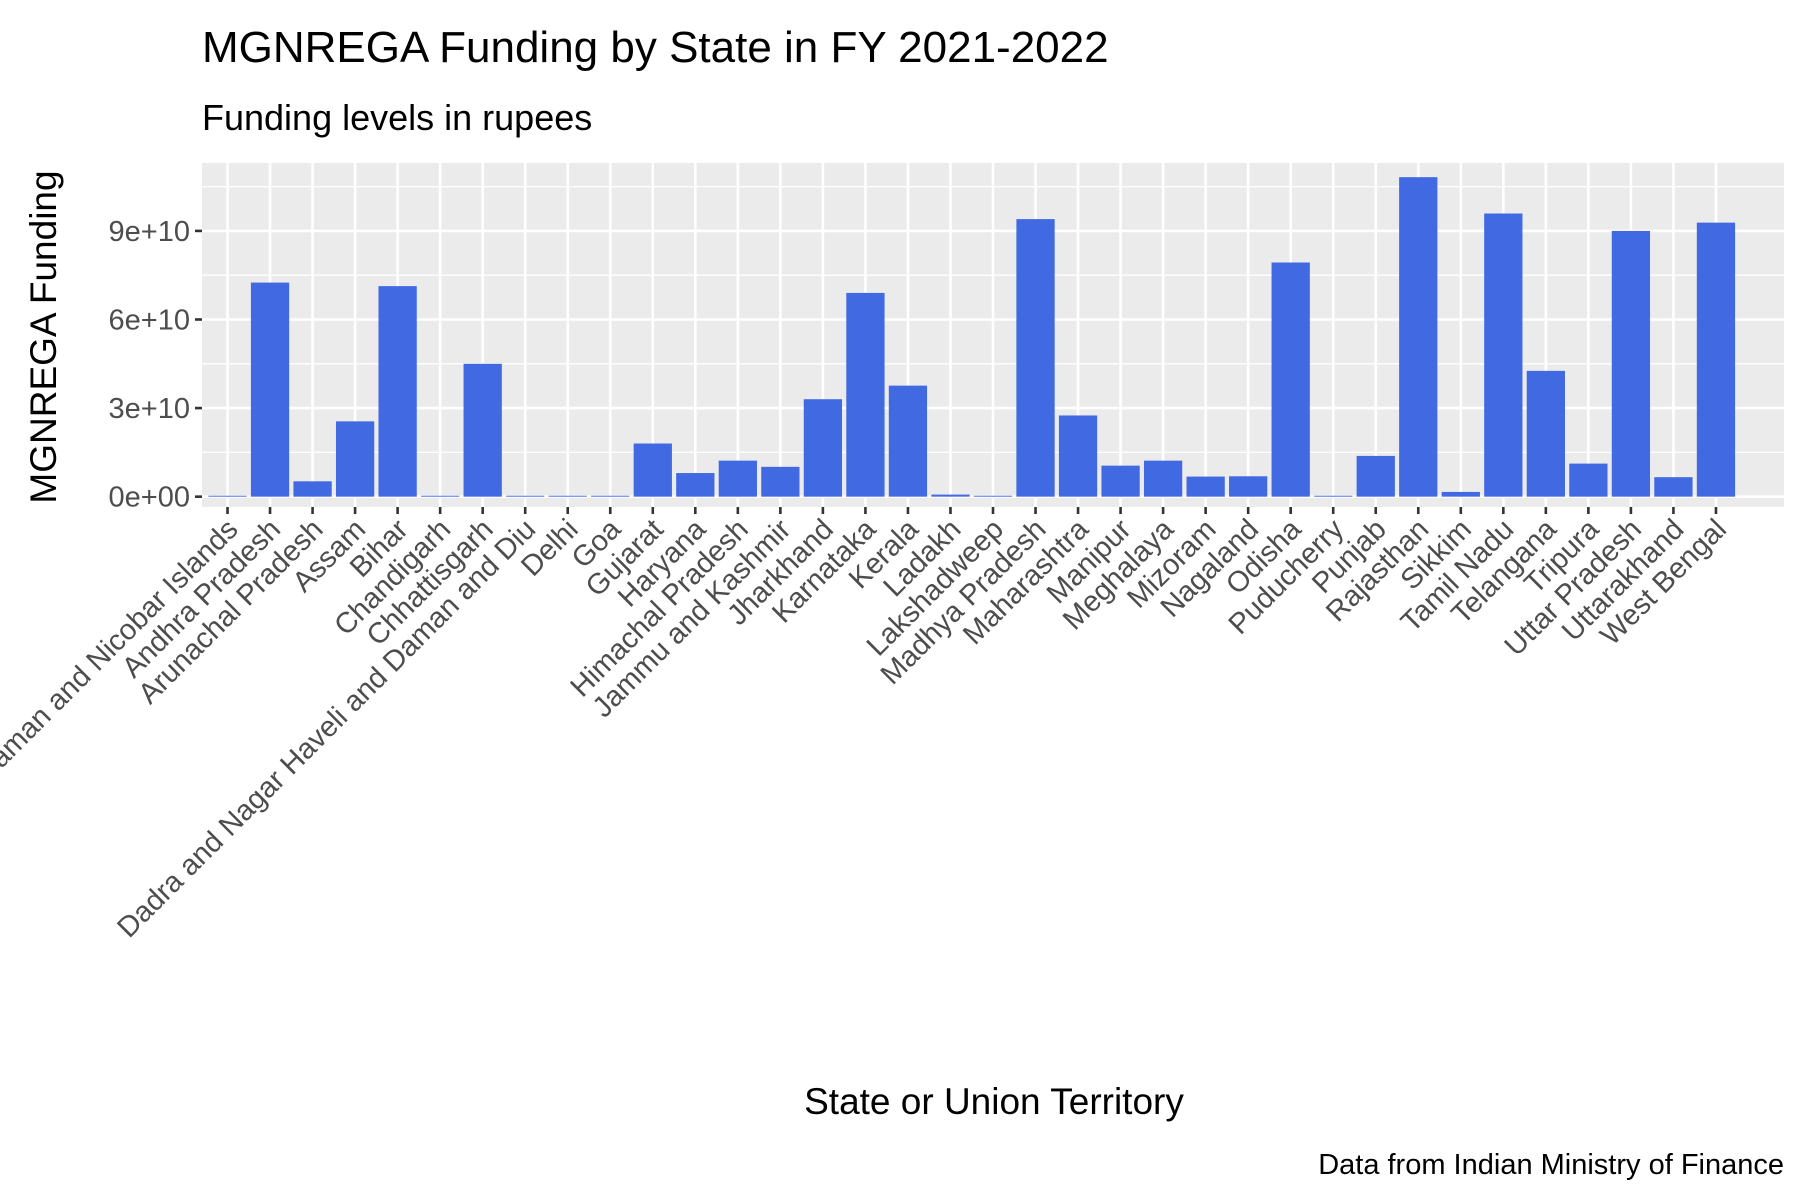 This screenshot has height=1200, width=1800. Describe the element at coordinates (149, 409) in the screenshot. I see `y-tick-label: 3e+10` at that location.